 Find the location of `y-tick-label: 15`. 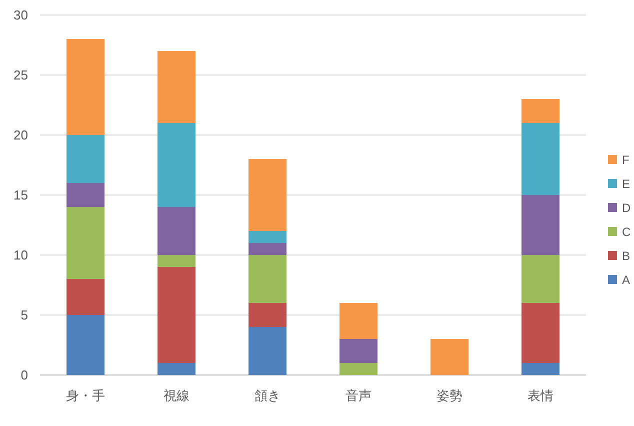

y-tick-label: 15 is located at coordinates (21, 195).